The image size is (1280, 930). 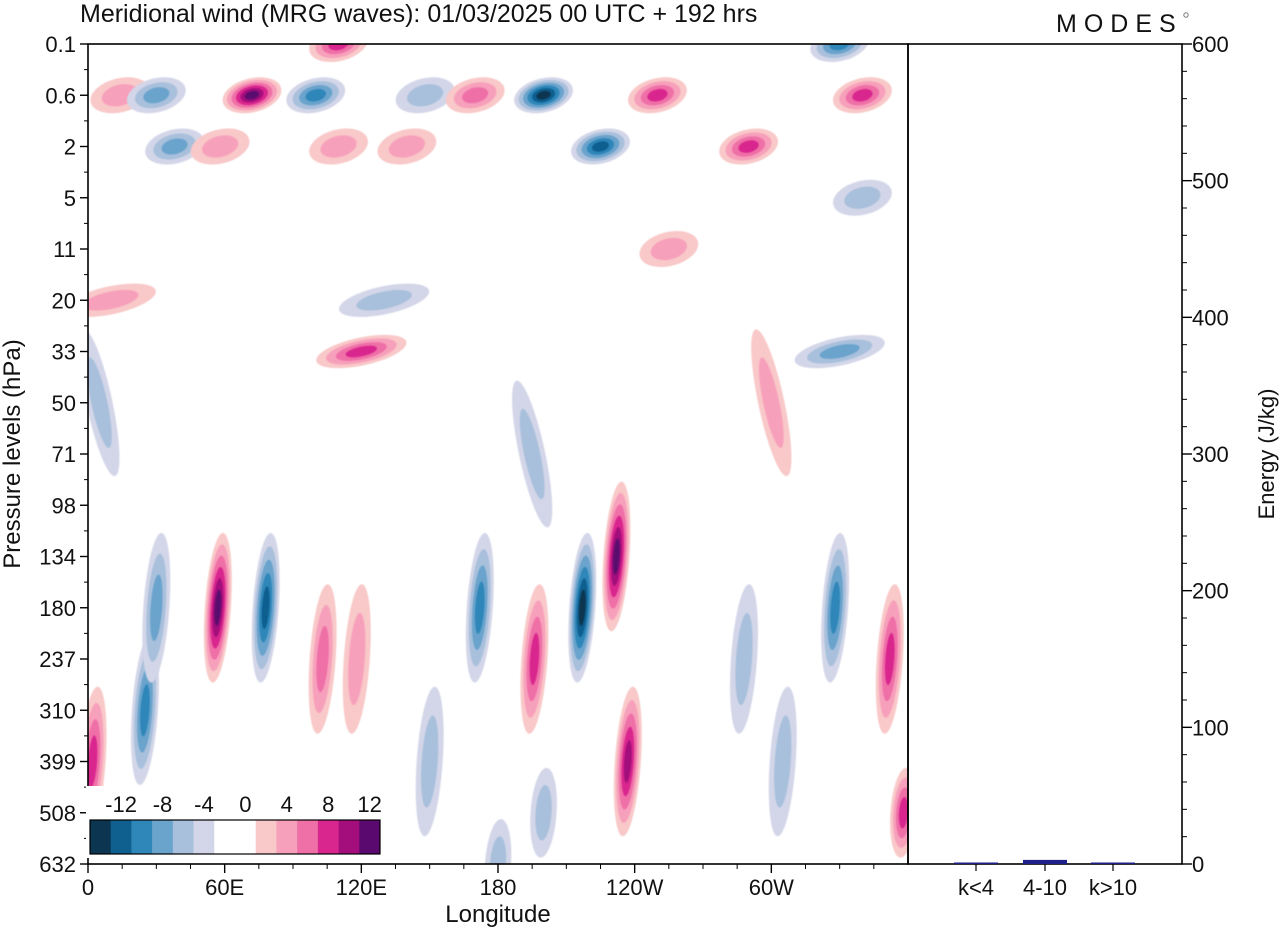 I want to click on y-tick-label: 33, so click(x=64, y=352).